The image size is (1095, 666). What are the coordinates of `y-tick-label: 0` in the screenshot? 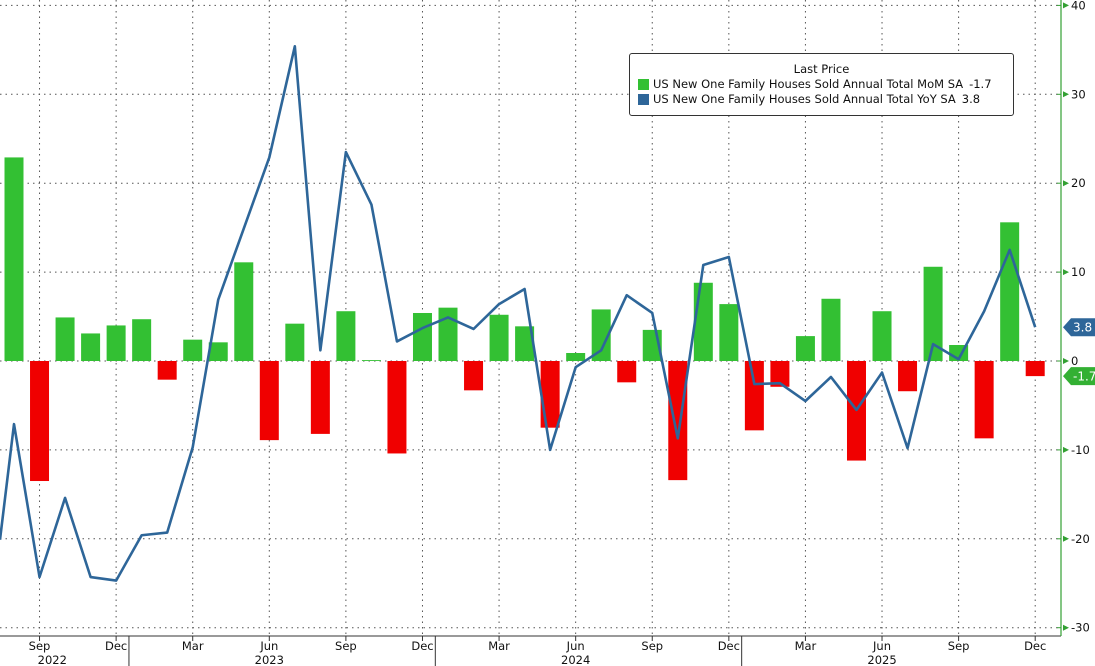 It's located at (1074, 361).